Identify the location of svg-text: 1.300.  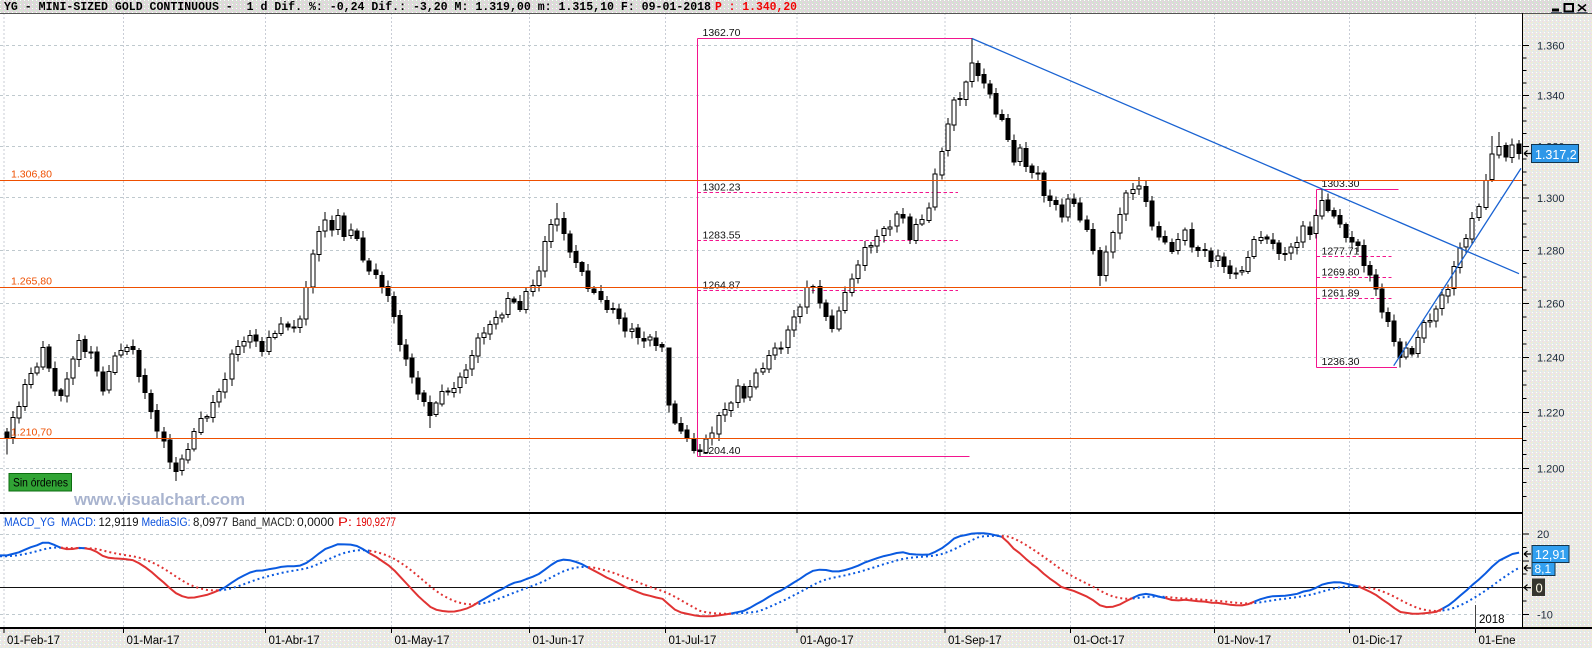
(1551, 199).